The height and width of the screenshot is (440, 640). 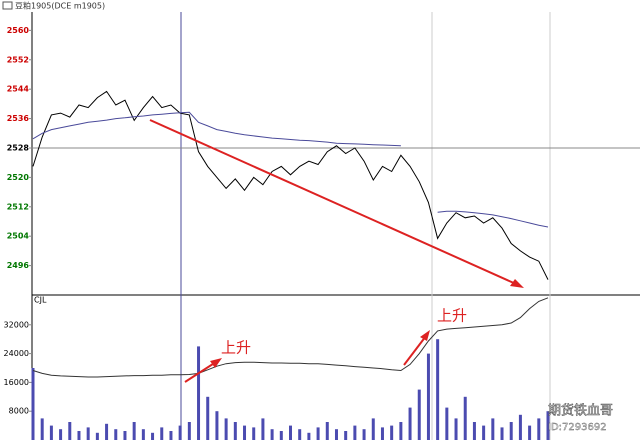 What do you see at coordinates (18, 59) in the screenshot?
I see `y-tick-label: 2552` at bounding box center [18, 59].